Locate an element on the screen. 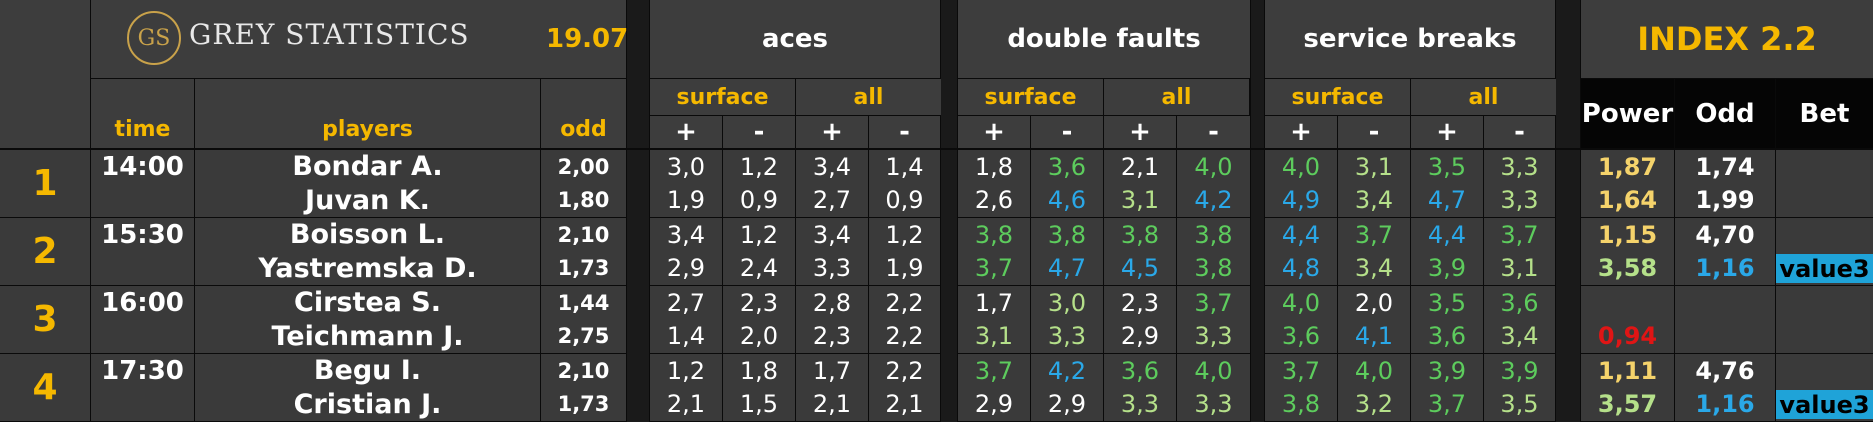  stat-value: 1,5 is located at coordinates (759, 404).